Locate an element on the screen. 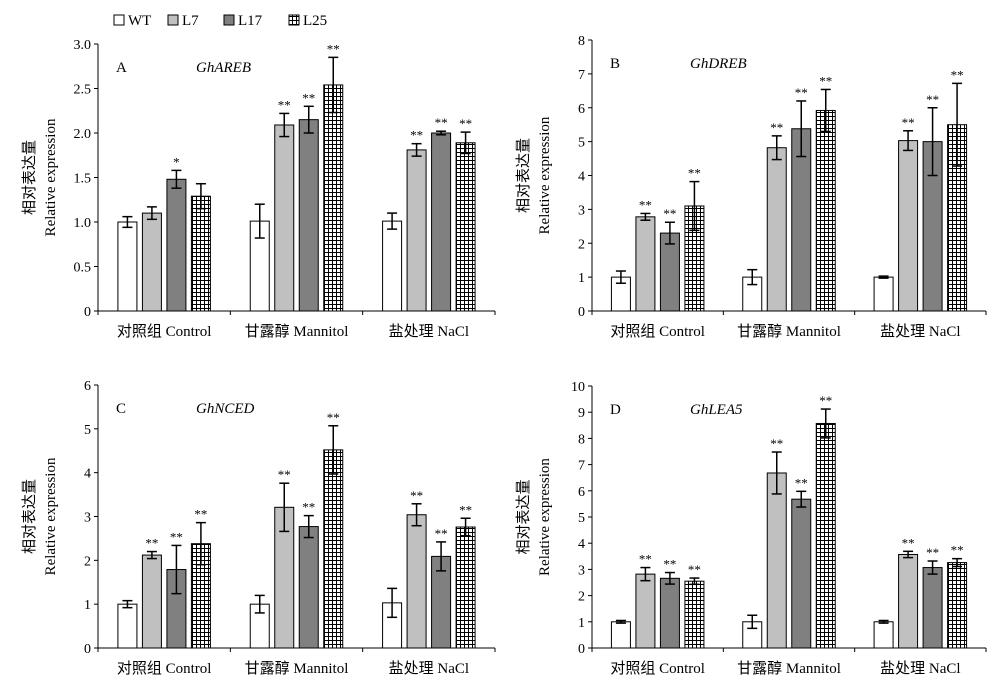 Image resolution: width=1007 pixels, height=692 pixels. legend-item-wt: WT is located at coordinates (132, 21).